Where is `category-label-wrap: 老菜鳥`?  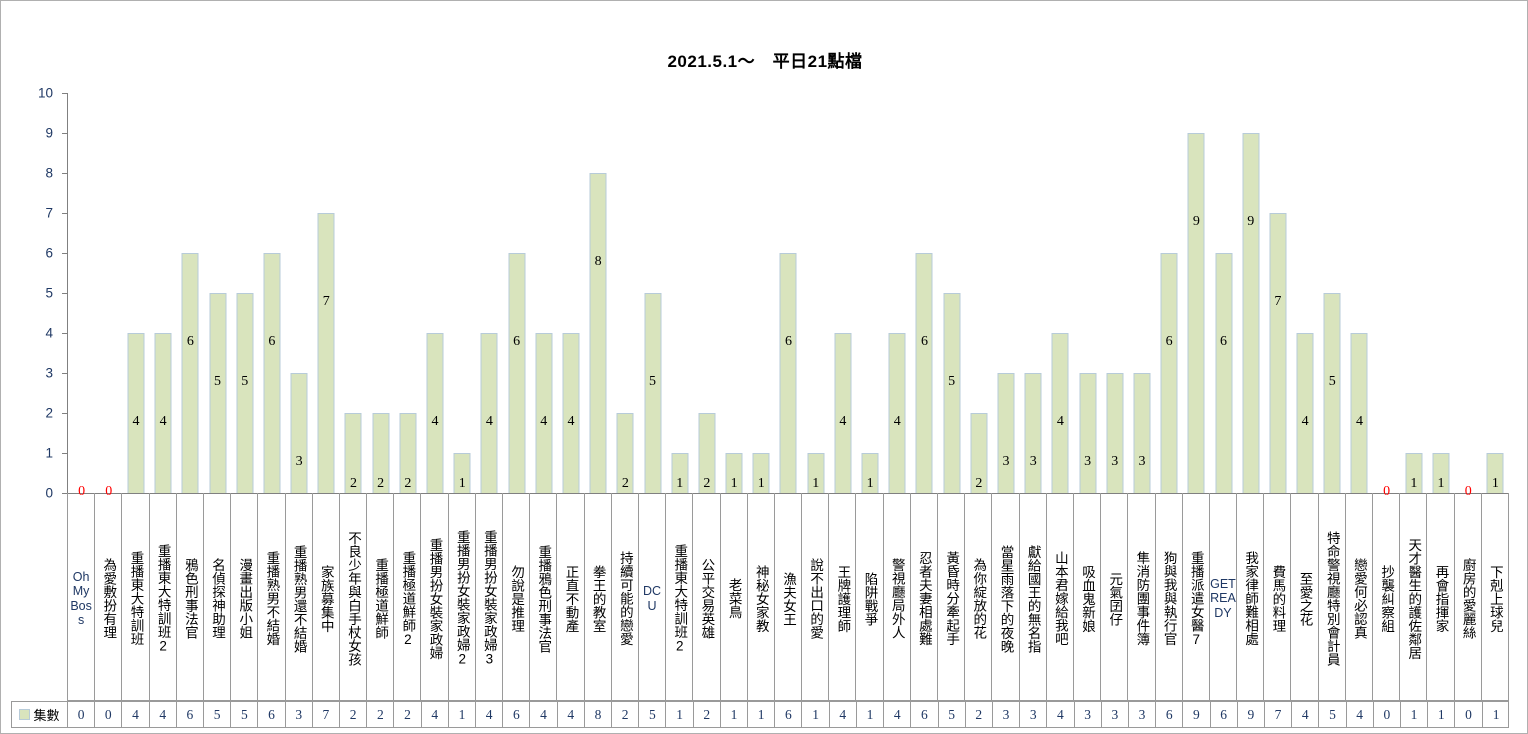
category-label-wrap: 老菜鳥 is located at coordinates (734, 598).